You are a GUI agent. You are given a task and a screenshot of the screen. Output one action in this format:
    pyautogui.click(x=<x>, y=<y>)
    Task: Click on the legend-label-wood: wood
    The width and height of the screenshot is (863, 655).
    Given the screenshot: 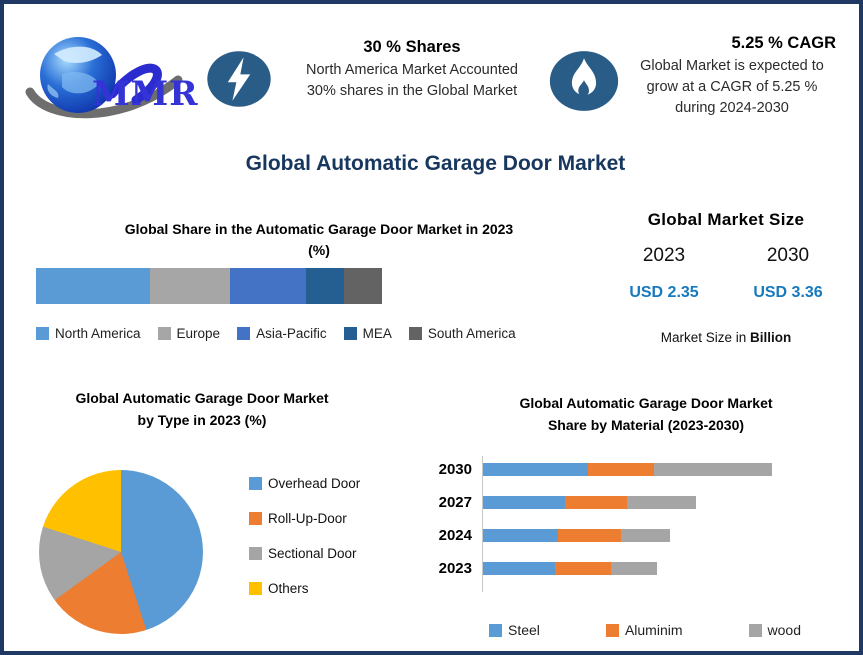 What is the action you would take?
    pyautogui.click(x=784, y=630)
    